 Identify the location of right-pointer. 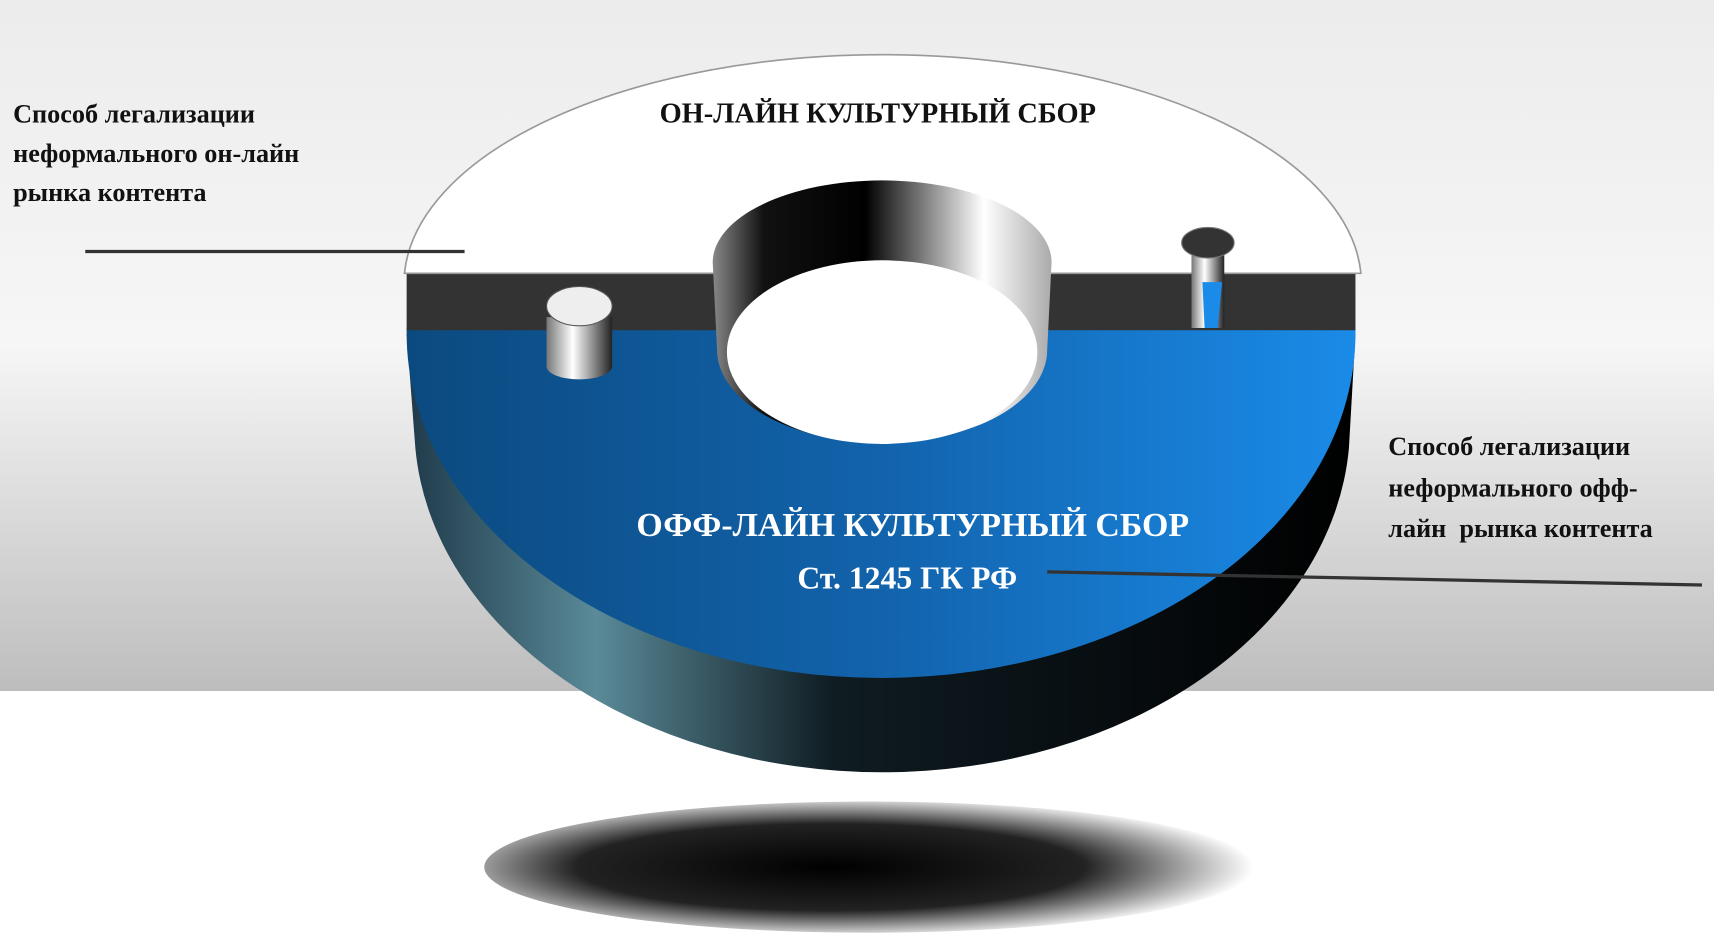
(1375, 578).